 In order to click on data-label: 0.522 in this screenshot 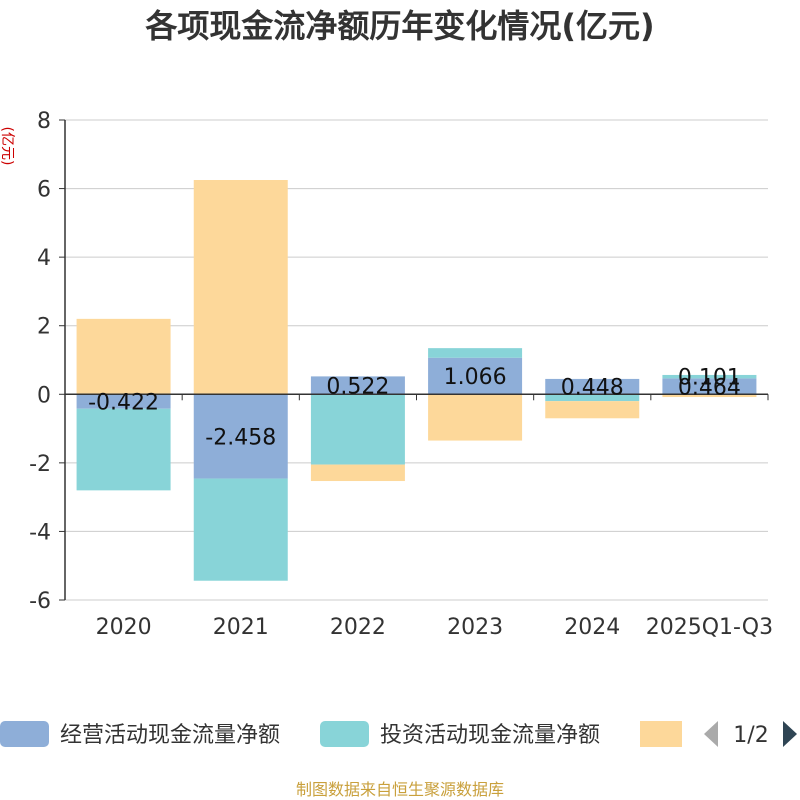, I will do `click(357, 386)`.